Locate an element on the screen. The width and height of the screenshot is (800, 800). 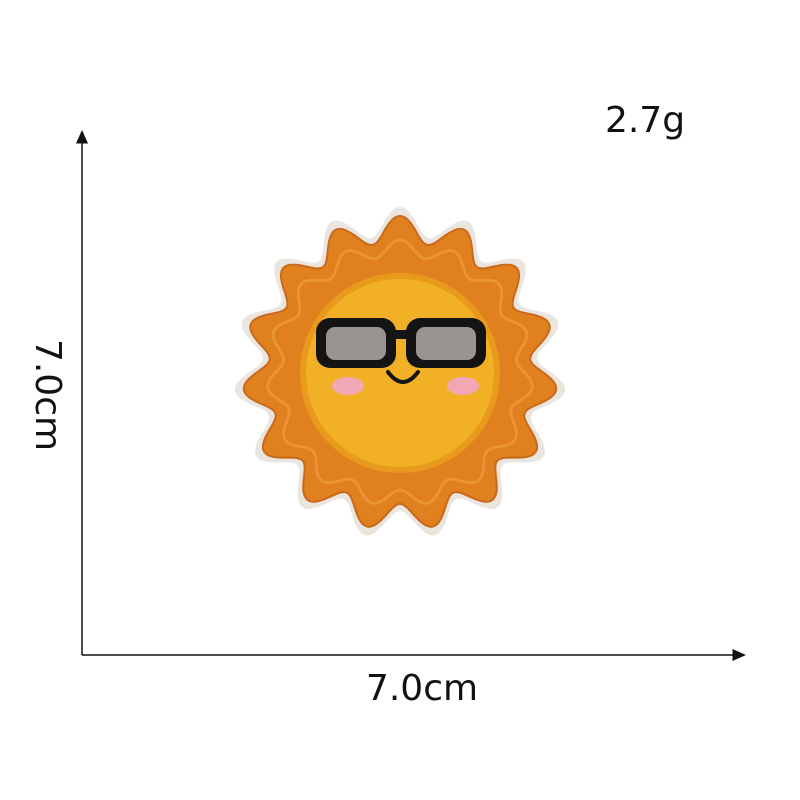
smile is located at coordinates (403, 377).